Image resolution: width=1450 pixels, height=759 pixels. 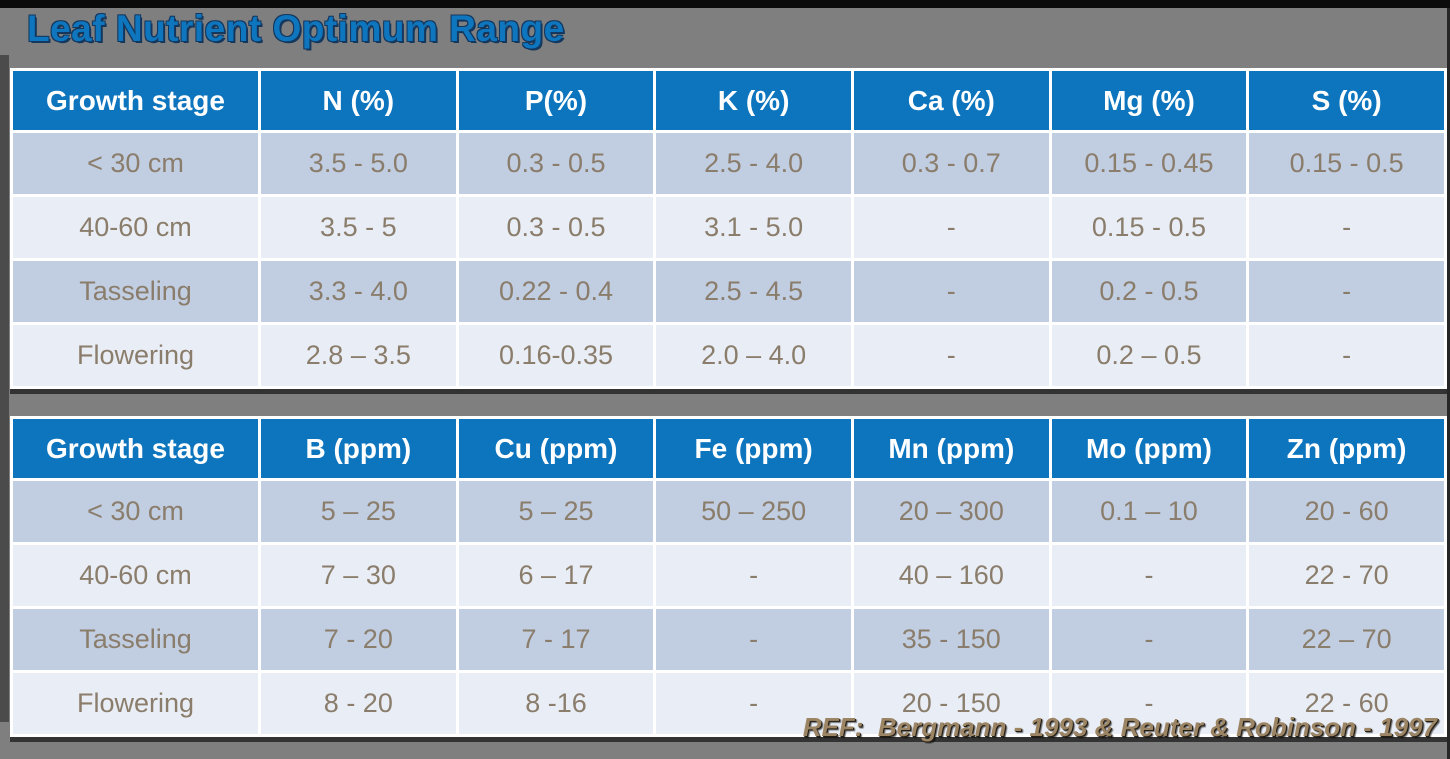 What do you see at coordinates (753, 291) in the screenshot?
I see `value-cell: 2.5 - 4.5` at bounding box center [753, 291].